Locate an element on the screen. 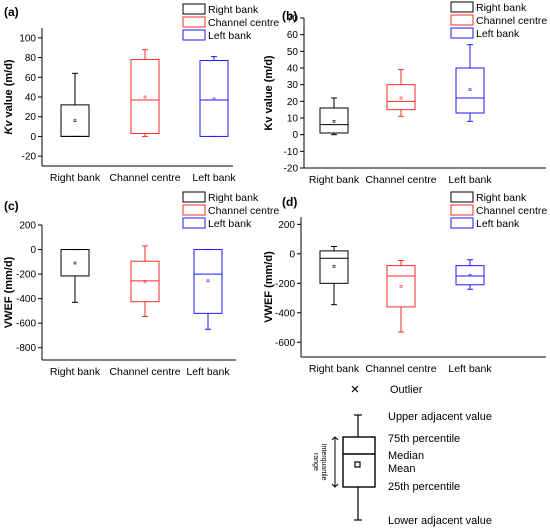  panel-label: (b) is located at coordinates (289, 16).